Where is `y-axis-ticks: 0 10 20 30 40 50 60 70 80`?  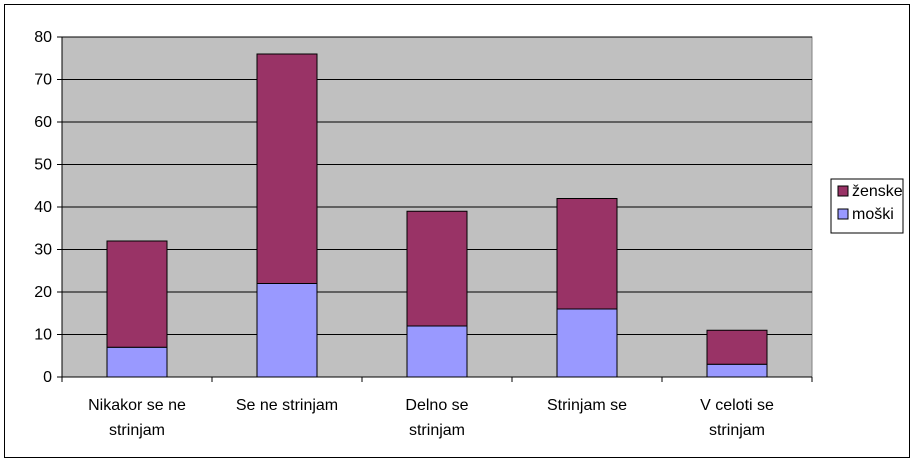
y-axis-ticks: 0 10 20 30 40 50 60 70 80 is located at coordinates (48, 207).